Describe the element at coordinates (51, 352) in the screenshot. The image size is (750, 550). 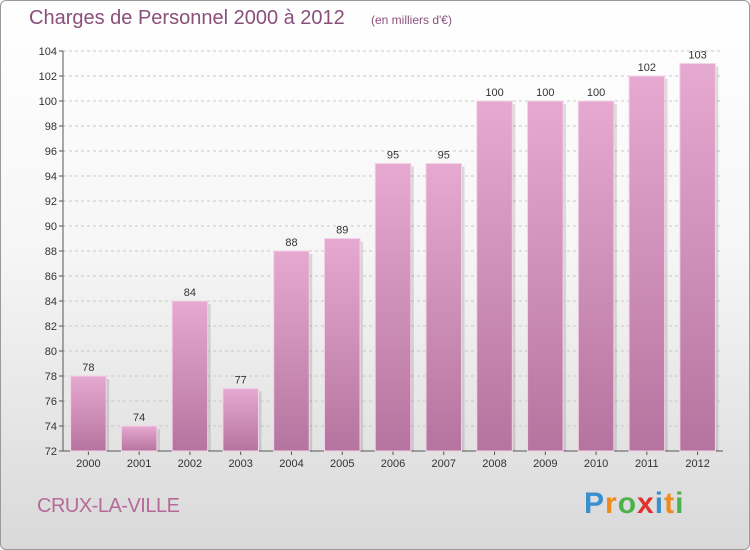
I see `y-tick-label: 80` at that location.